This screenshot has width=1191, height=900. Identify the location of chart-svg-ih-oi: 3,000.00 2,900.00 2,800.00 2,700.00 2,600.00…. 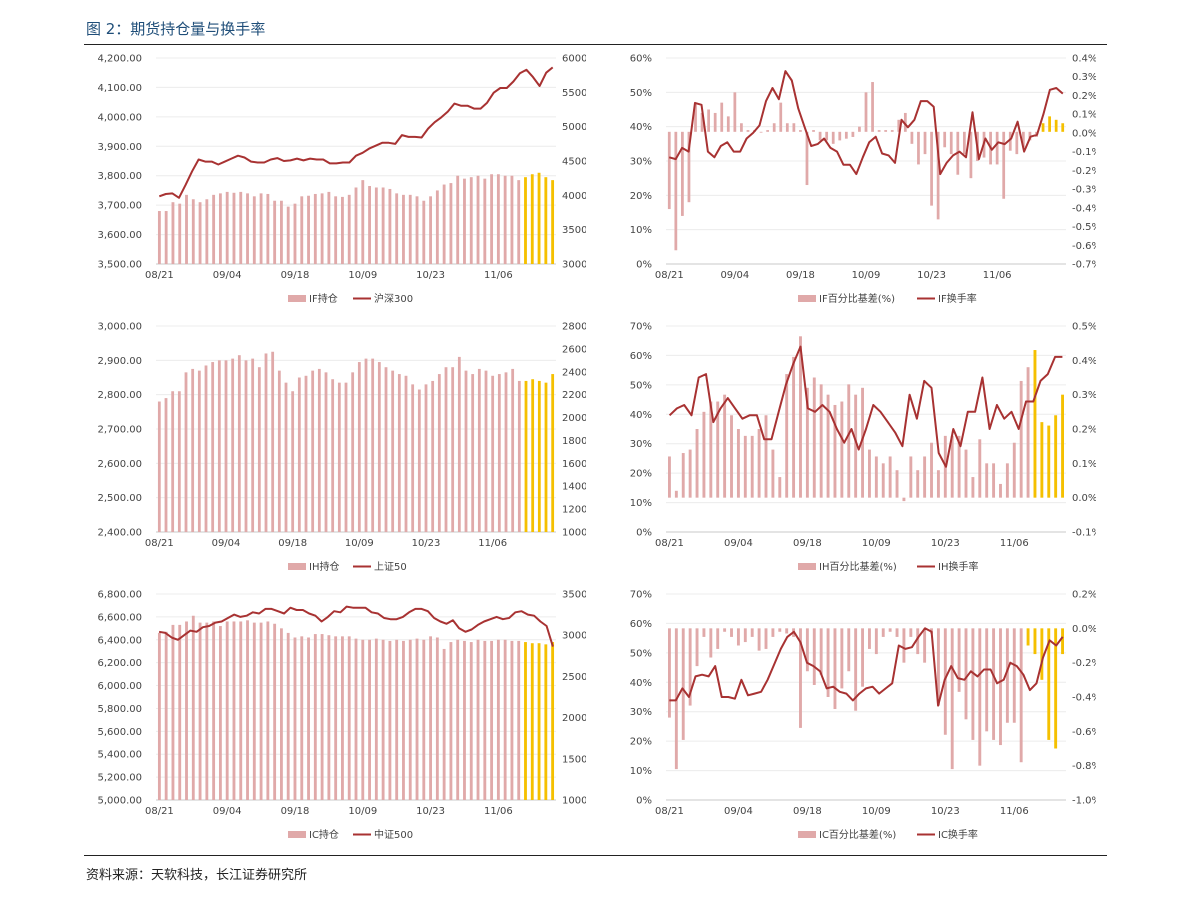
(345, 470).